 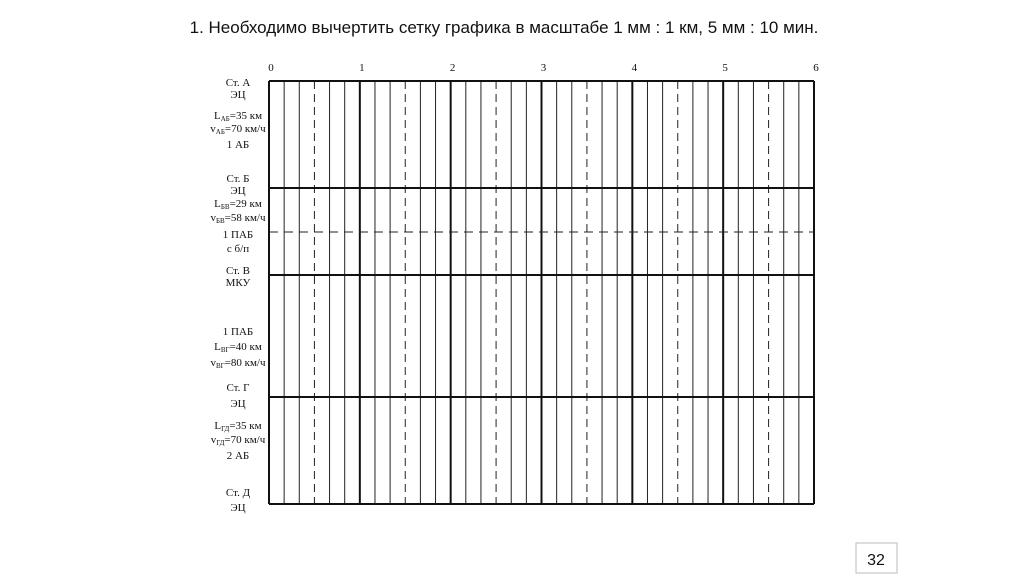 What do you see at coordinates (246, 204) in the screenshot?
I see `value-text: =29 км` at bounding box center [246, 204].